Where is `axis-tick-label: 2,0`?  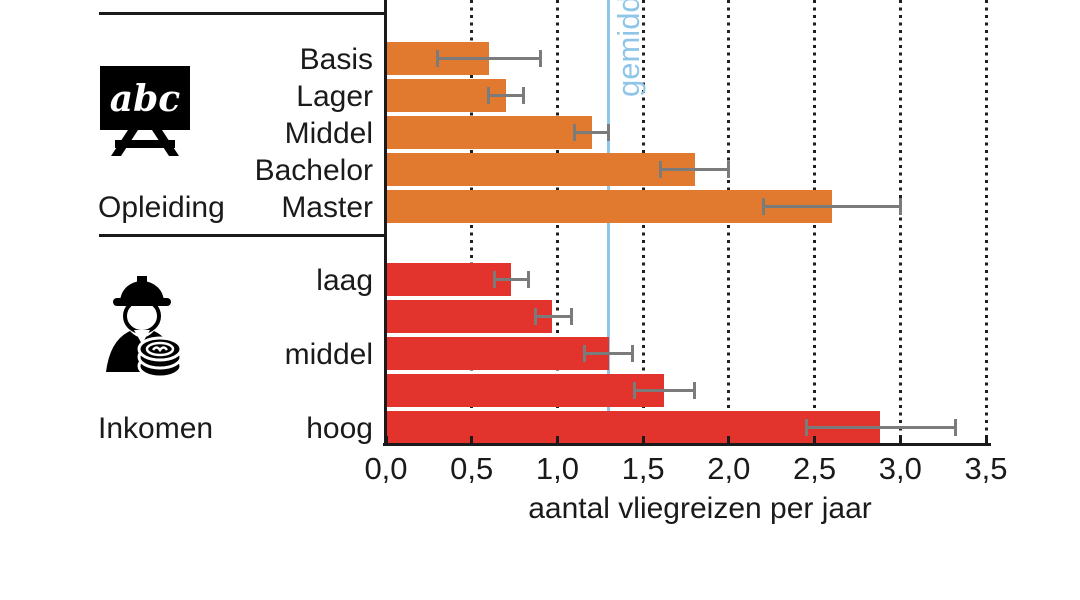 axis-tick-label: 2,0 is located at coordinates (729, 468).